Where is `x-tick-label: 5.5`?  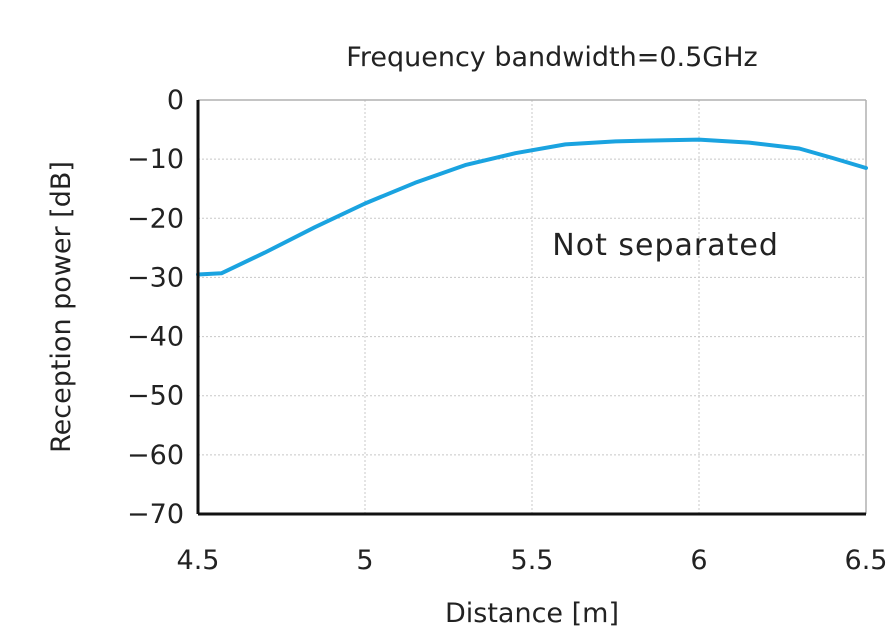 x-tick-label: 5.5 is located at coordinates (532, 560).